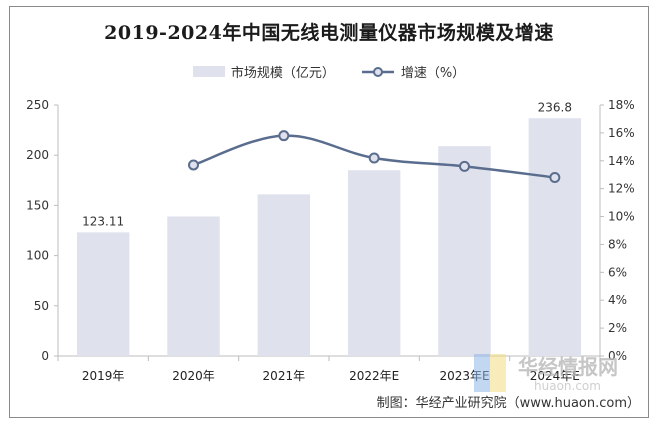 The width and height of the screenshot is (658, 427). What do you see at coordinates (617, 300) in the screenshot?
I see `y-right-tick-label: 4%` at bounding box center [617, 300].